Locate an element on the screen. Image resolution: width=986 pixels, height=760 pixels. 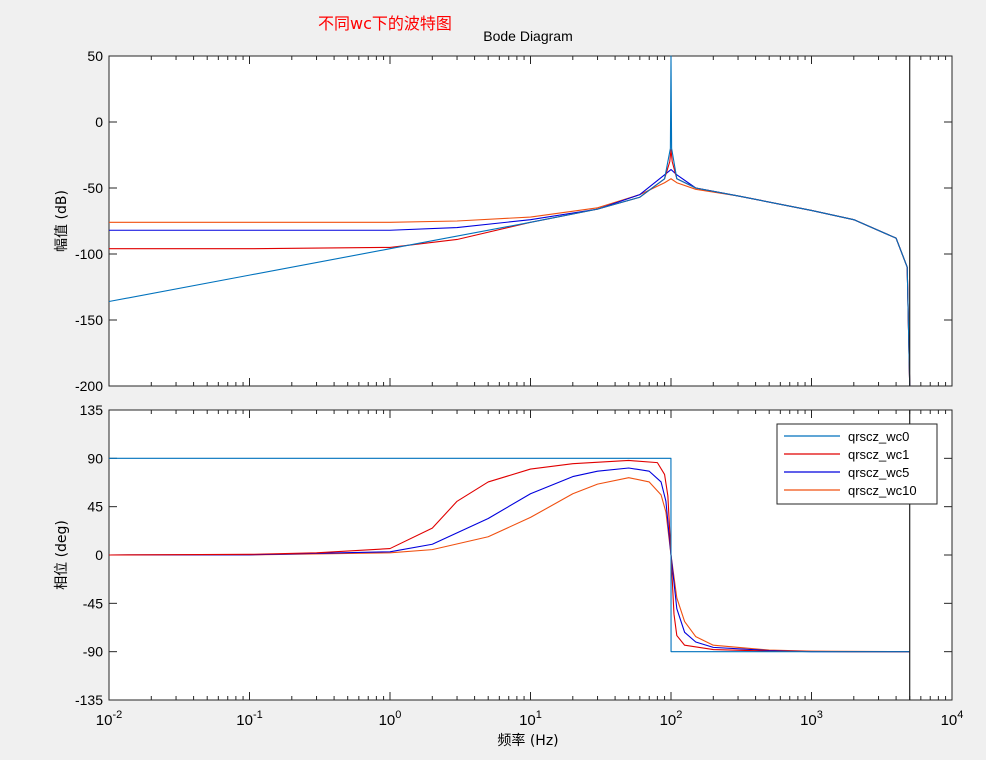
x-tick-label: 10⁻¹ is located at coordinates (249, 719).